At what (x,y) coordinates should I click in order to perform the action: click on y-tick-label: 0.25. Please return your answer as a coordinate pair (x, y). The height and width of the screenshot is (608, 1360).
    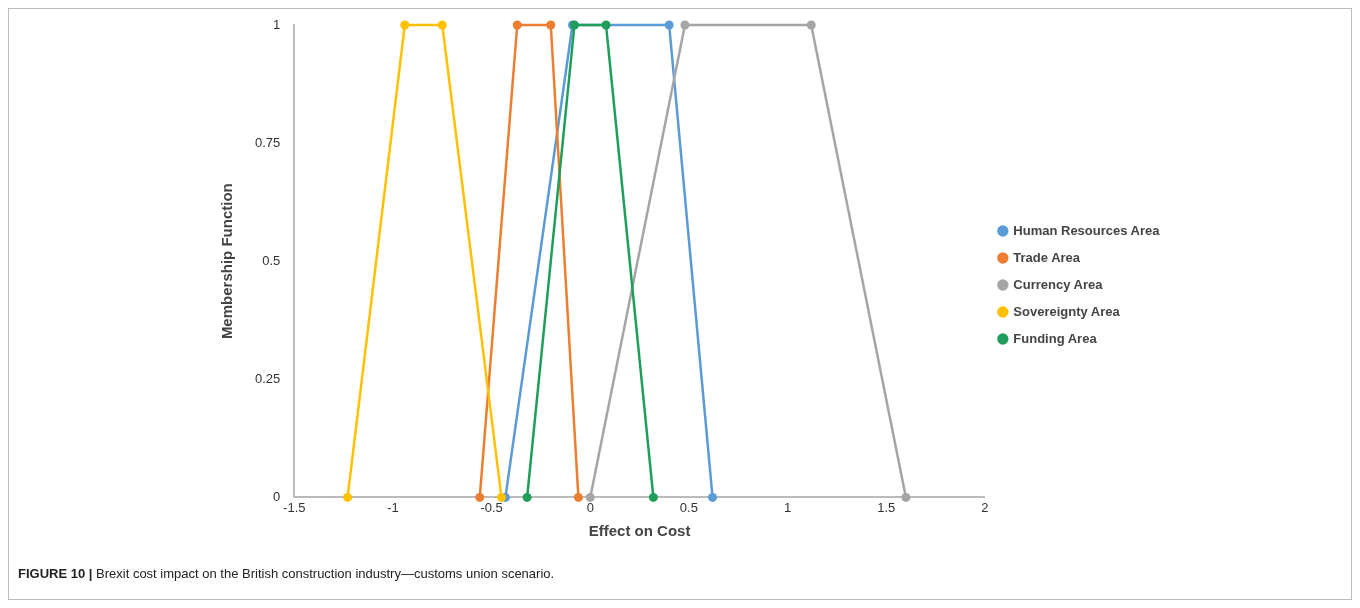
    Looking at the image, I should click on (267, 378).